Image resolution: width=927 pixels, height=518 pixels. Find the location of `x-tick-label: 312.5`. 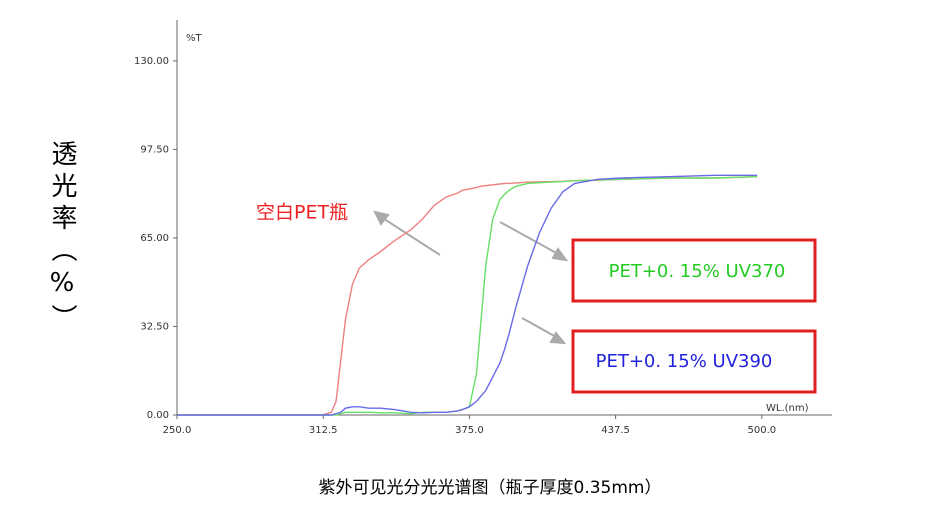

x-tick-label: 312.5 is located at coordinates (323, 430).